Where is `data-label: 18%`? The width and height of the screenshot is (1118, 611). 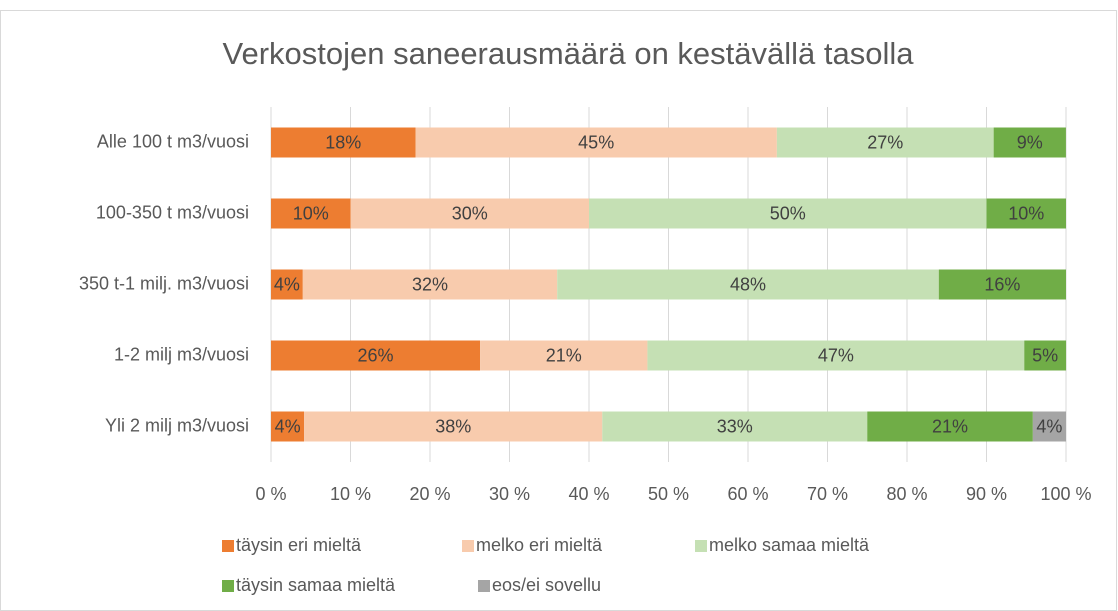 data-label: 18% is located at coordinates (343, 142).